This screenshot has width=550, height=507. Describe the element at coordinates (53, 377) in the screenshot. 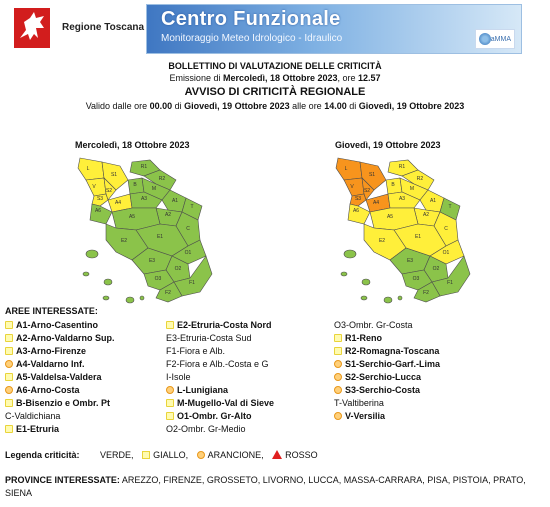

I see `area-item: A5-Valdelsa-Valdera` at that location.